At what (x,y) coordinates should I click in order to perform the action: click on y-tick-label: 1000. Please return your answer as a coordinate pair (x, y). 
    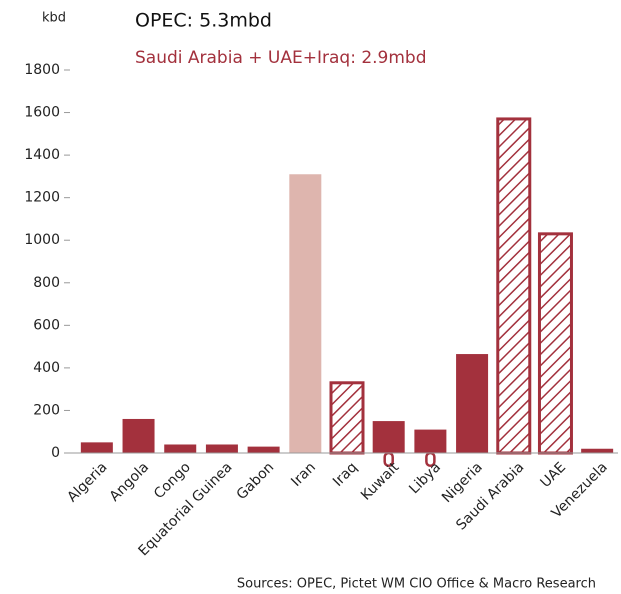
    Looking at the image, I should click on (42, 240).